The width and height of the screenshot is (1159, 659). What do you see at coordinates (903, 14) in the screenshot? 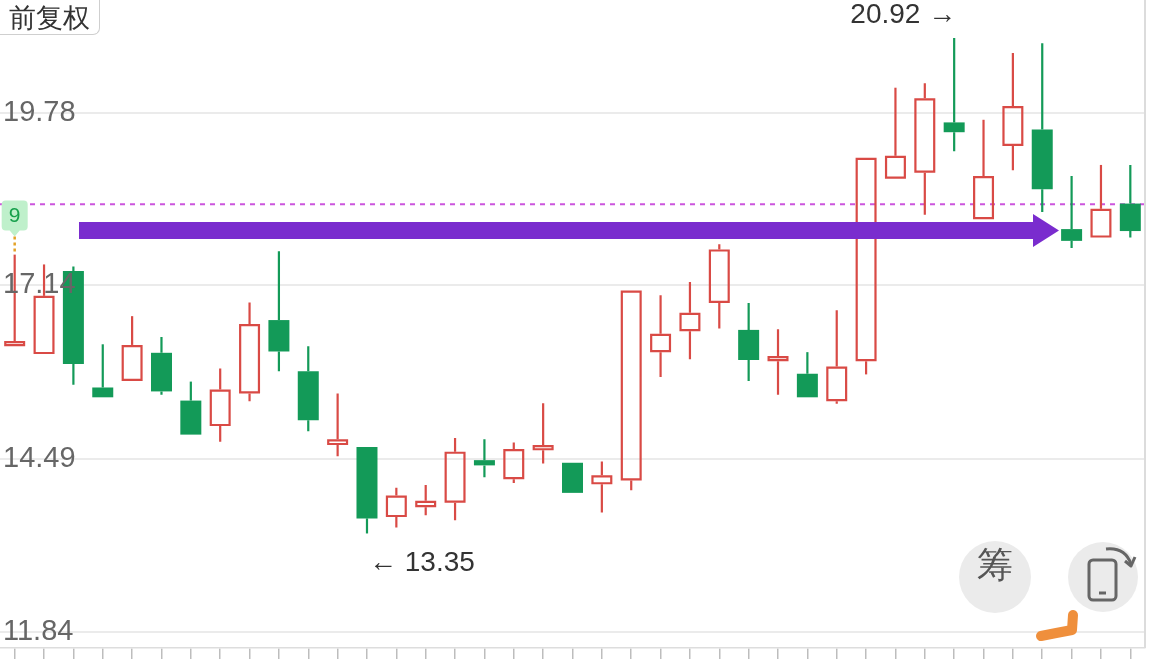
I see `annotation: 20.92 →` at bounding box center [903, 14].